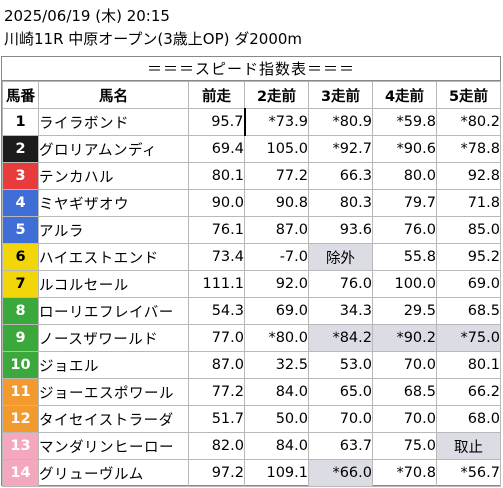 This screenshot has width=503, height=488. What do you see at coordinates (340, 338) in the screenshot?
I see `speed-index-3-races-ago-cell: *84.2` at bounding box center [340, 338].